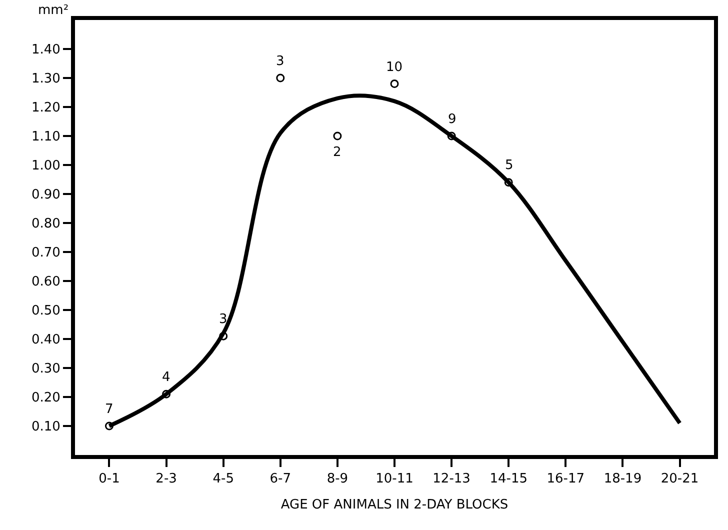 This screenshot has width=728, height=530. I want to click on y-tick-label: 0.80, so click(45, 224).